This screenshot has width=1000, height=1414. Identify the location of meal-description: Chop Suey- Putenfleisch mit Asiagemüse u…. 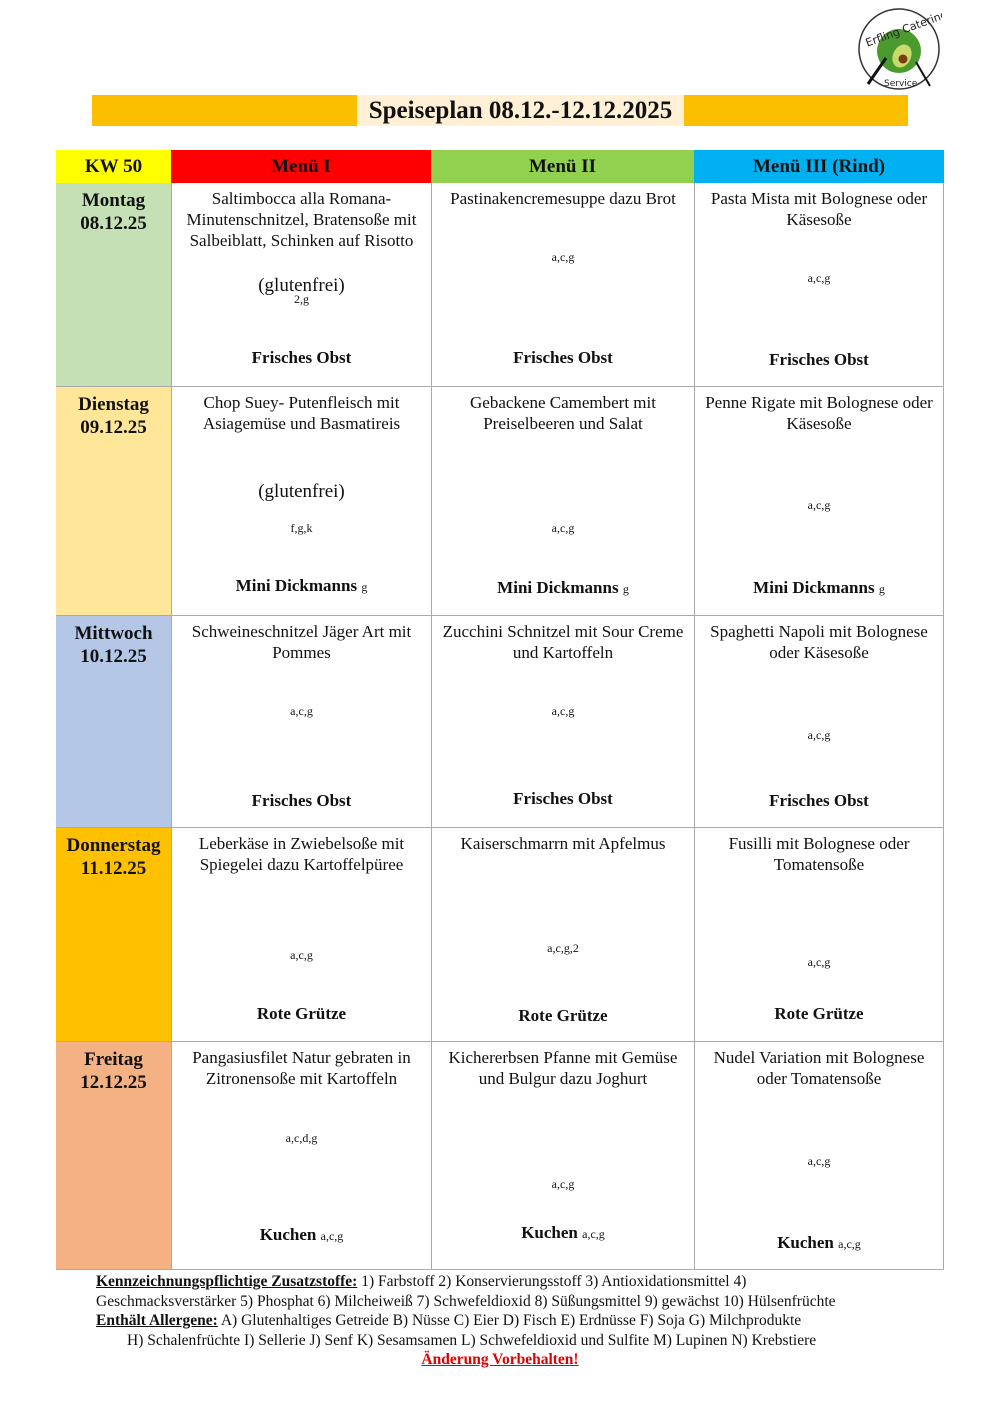
(301, 413).